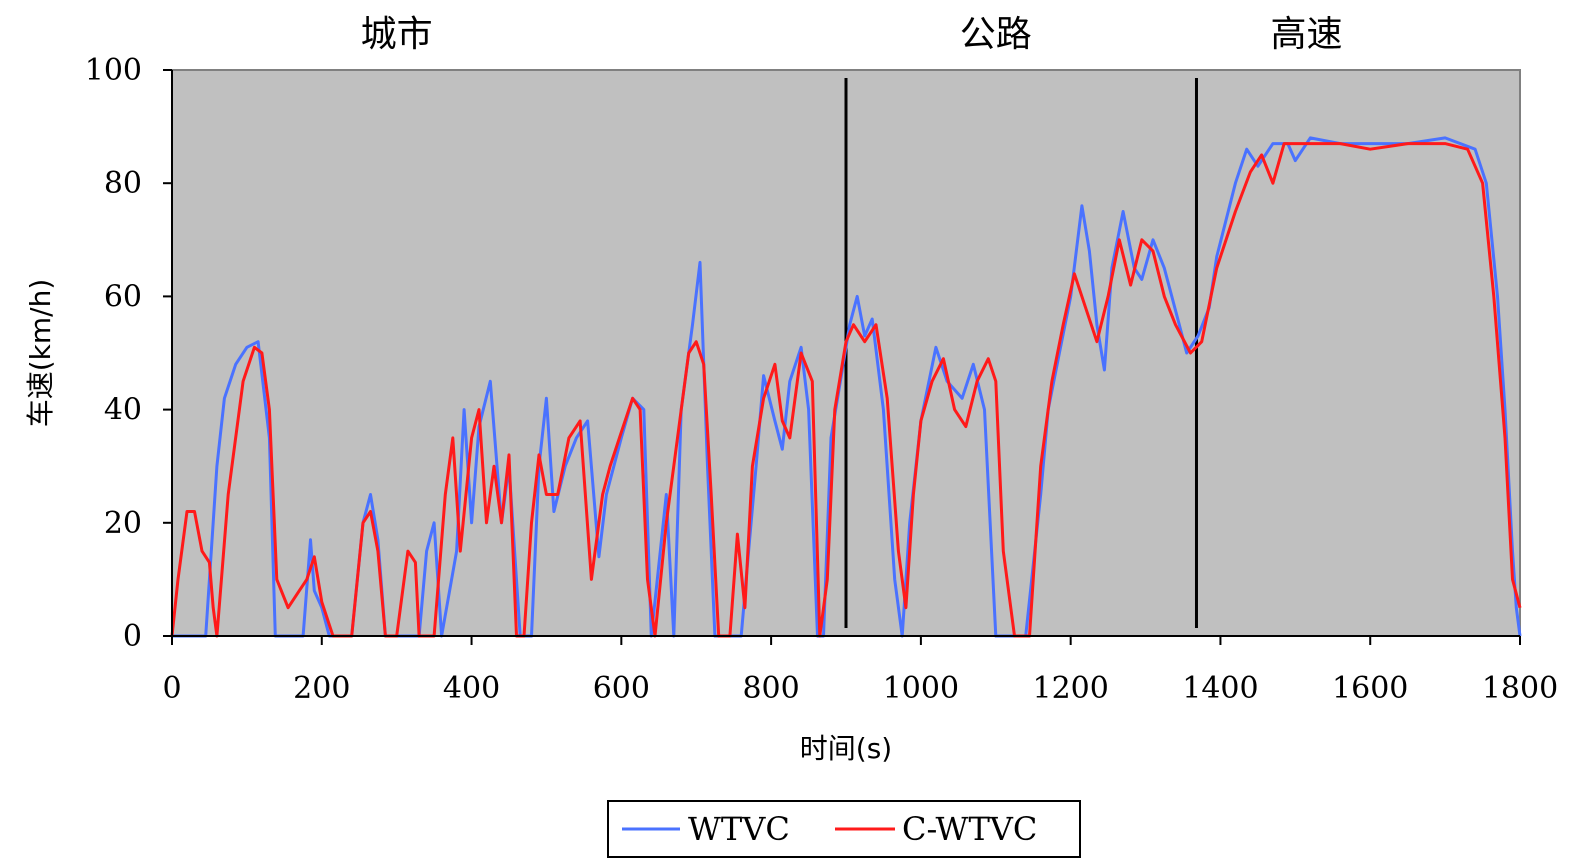 The width and height of the screenshot is (1581, 865). I want to click on y-tick-label: 20, so click(123, 523).